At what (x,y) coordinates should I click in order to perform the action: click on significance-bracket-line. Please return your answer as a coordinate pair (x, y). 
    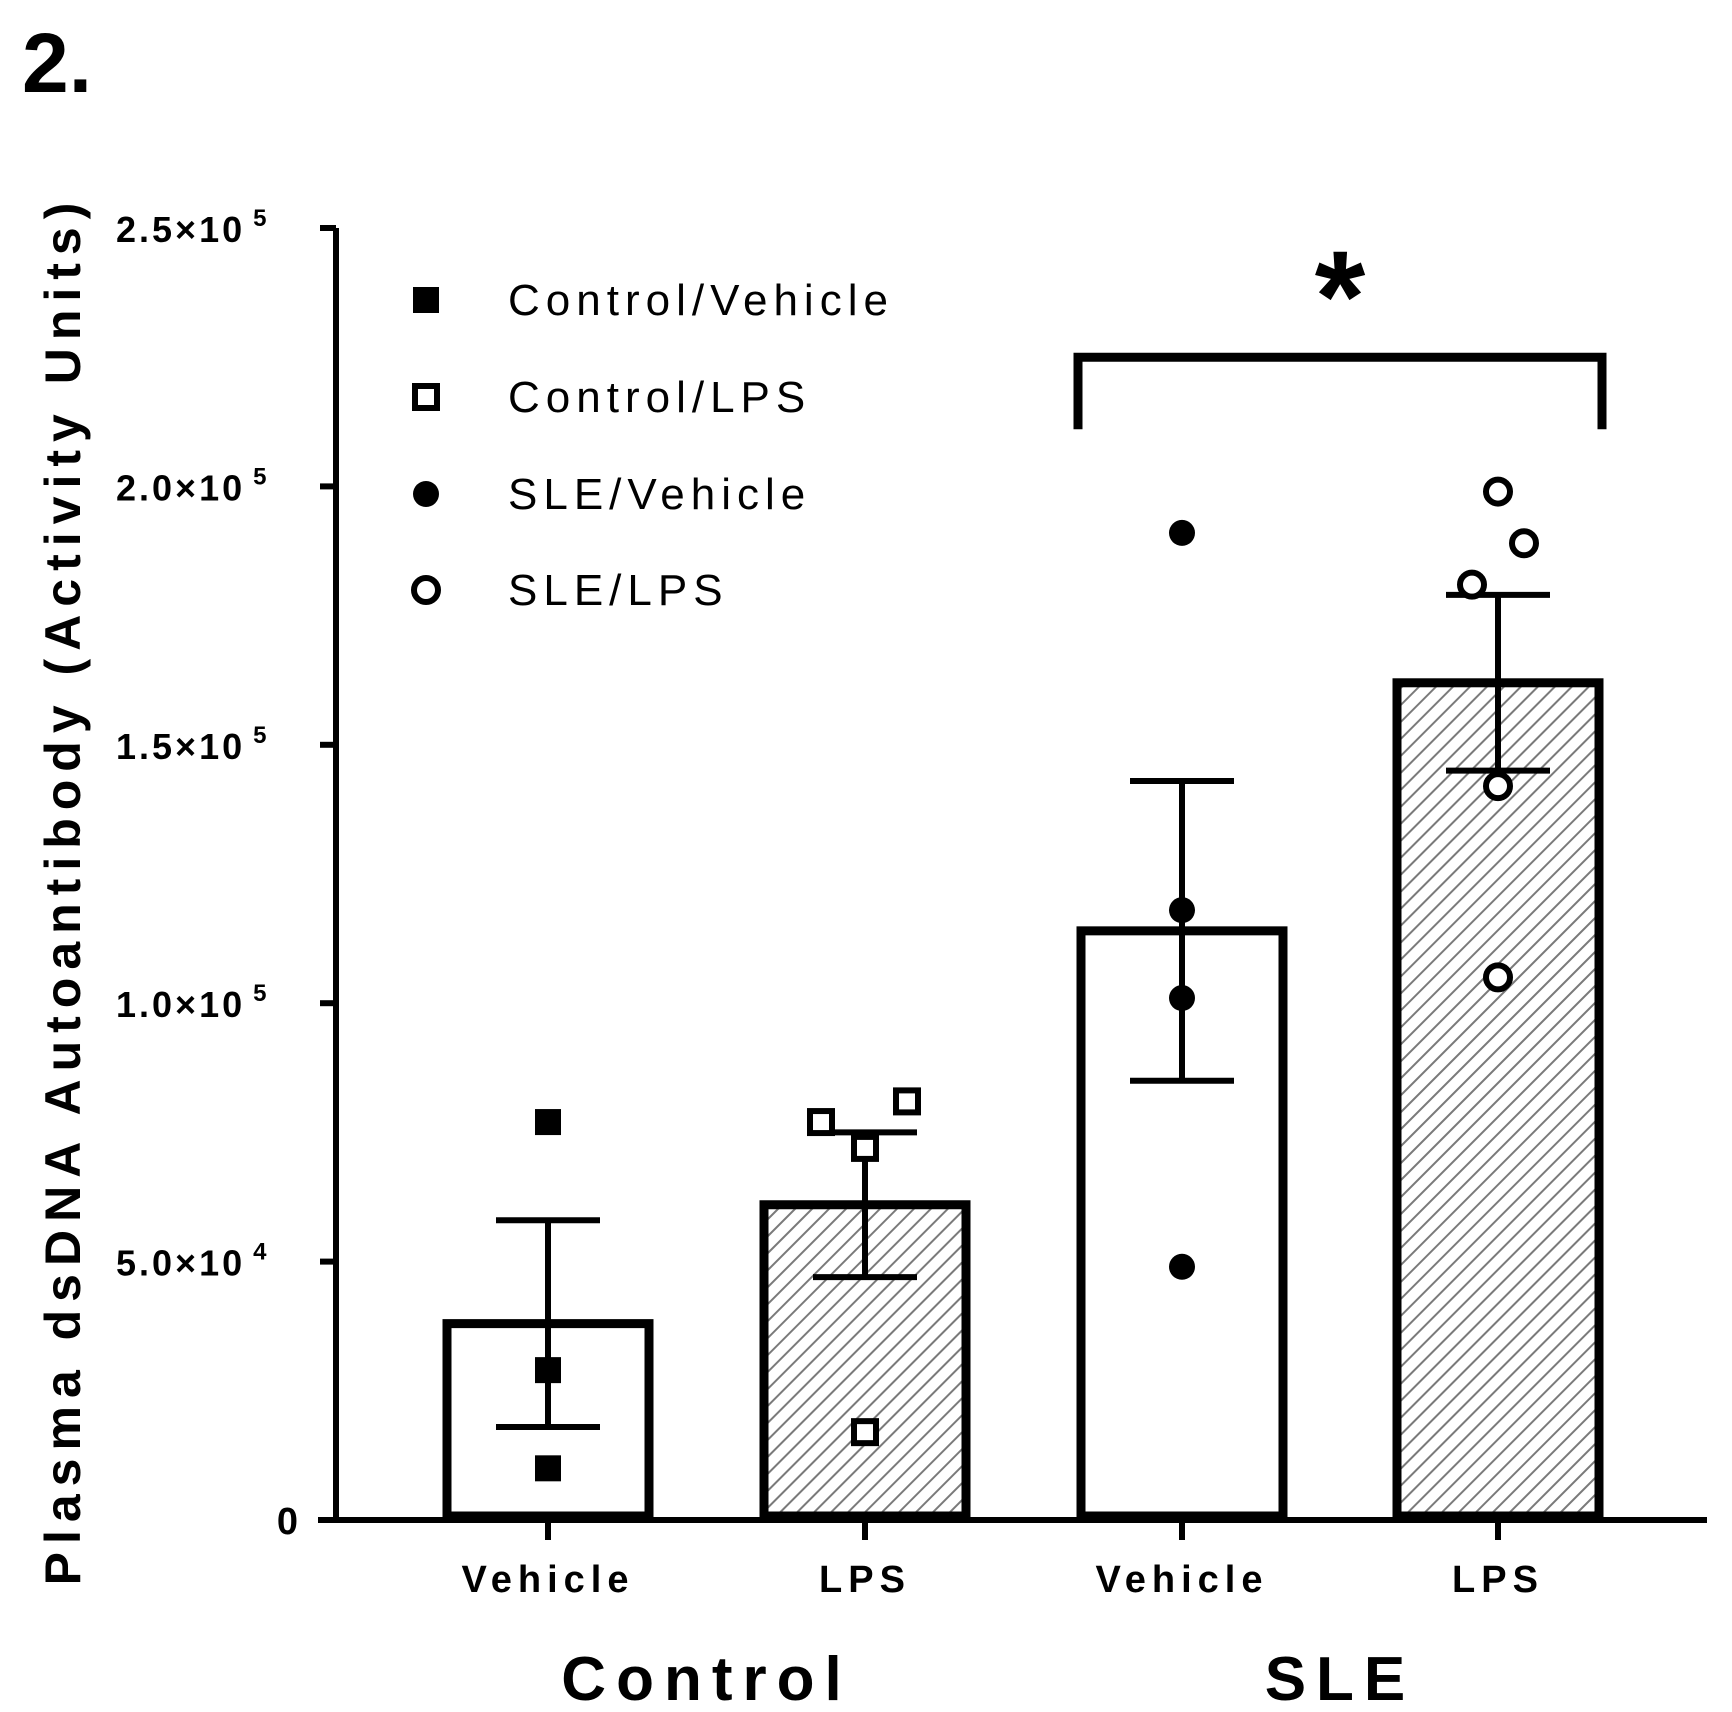
    Looking at the image, I should click on (1340, 391).